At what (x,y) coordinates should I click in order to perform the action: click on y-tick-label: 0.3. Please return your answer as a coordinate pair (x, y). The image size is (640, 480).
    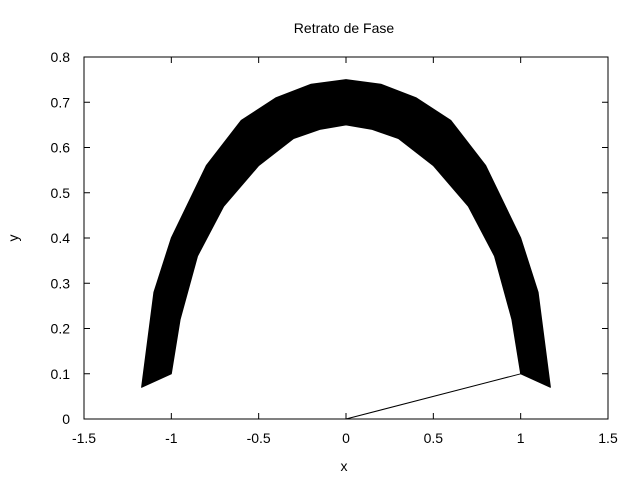
    Looking at the image, I should click on (61, 283).